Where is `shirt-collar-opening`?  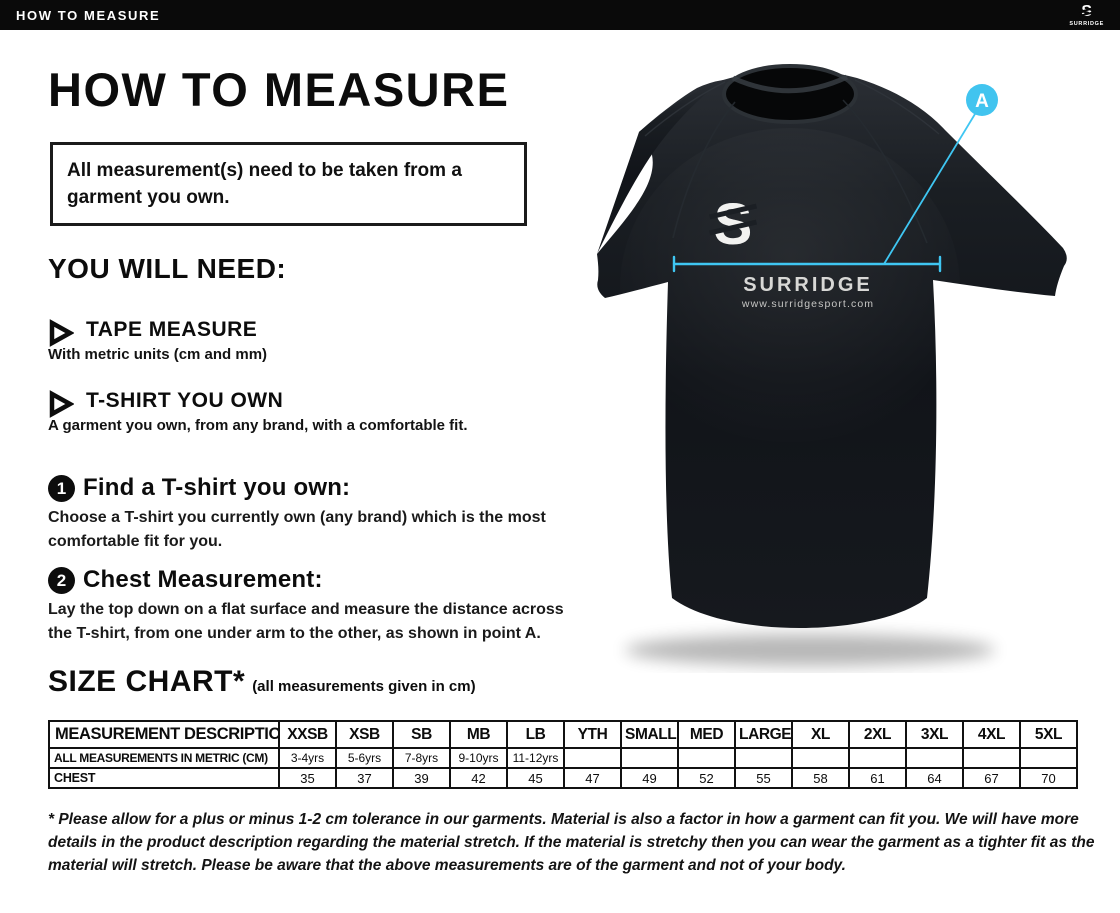 shirt-collar-opening is located at coordinates (790, 94).